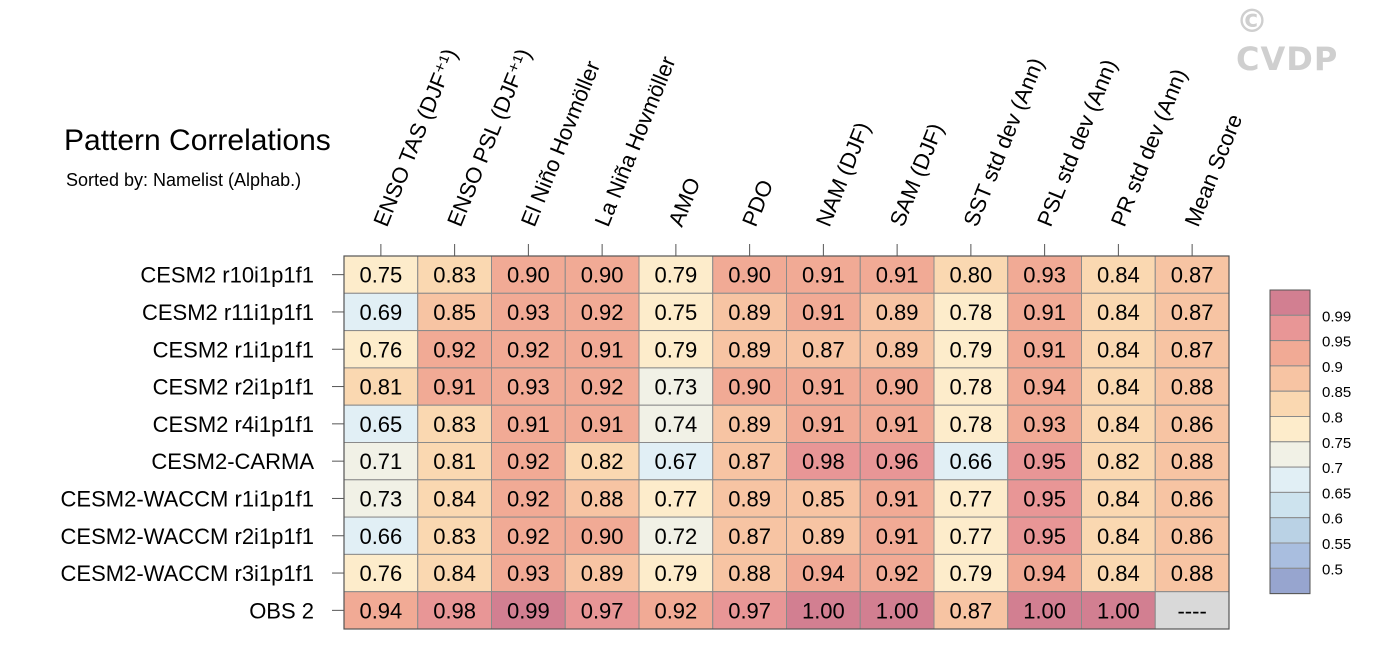 This screenshot has height=651, width=1376. What do you see at coordinates (233, 424) in the screenshot?
I see `row-label: CESM2 r4i1p1f1` at bounding box center [233, 424].